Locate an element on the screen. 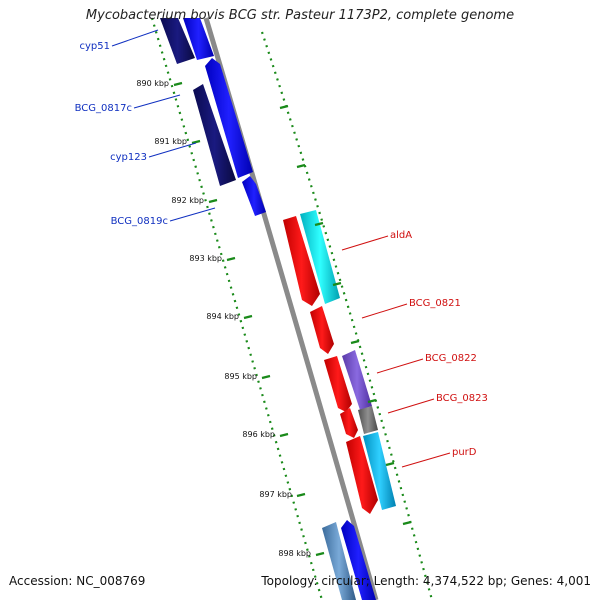 This screenshot has height=600, width=600. gene-feature-cyp51-blue is located at coordinates (198, 39).